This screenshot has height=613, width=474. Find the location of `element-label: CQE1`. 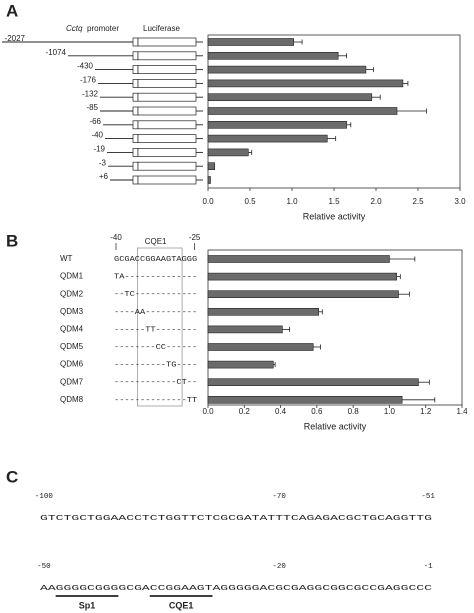

element-label: CQE1 is located at coordinates (156, 241).